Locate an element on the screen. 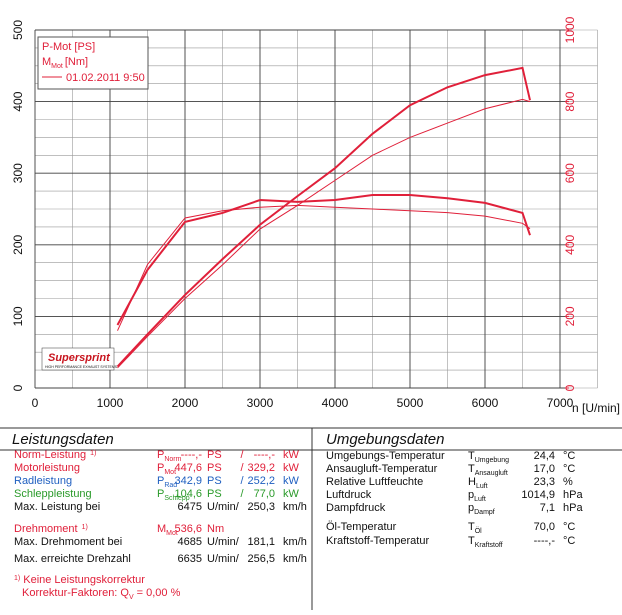 This screenshot has height=615, width=622. y2-tick-label: 200 is located at coordinates (570, 316).